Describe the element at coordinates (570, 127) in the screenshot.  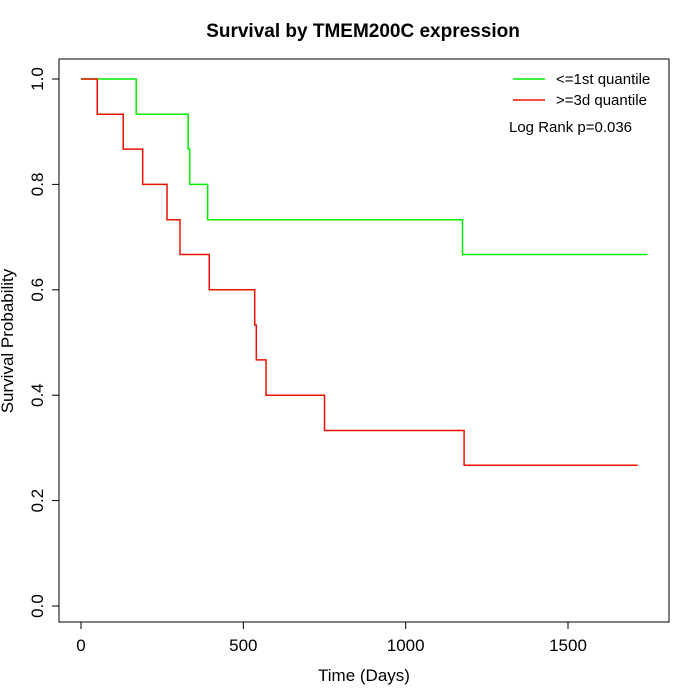
I see `log-rank-annotation: Log Rank p=0.036` at that location.